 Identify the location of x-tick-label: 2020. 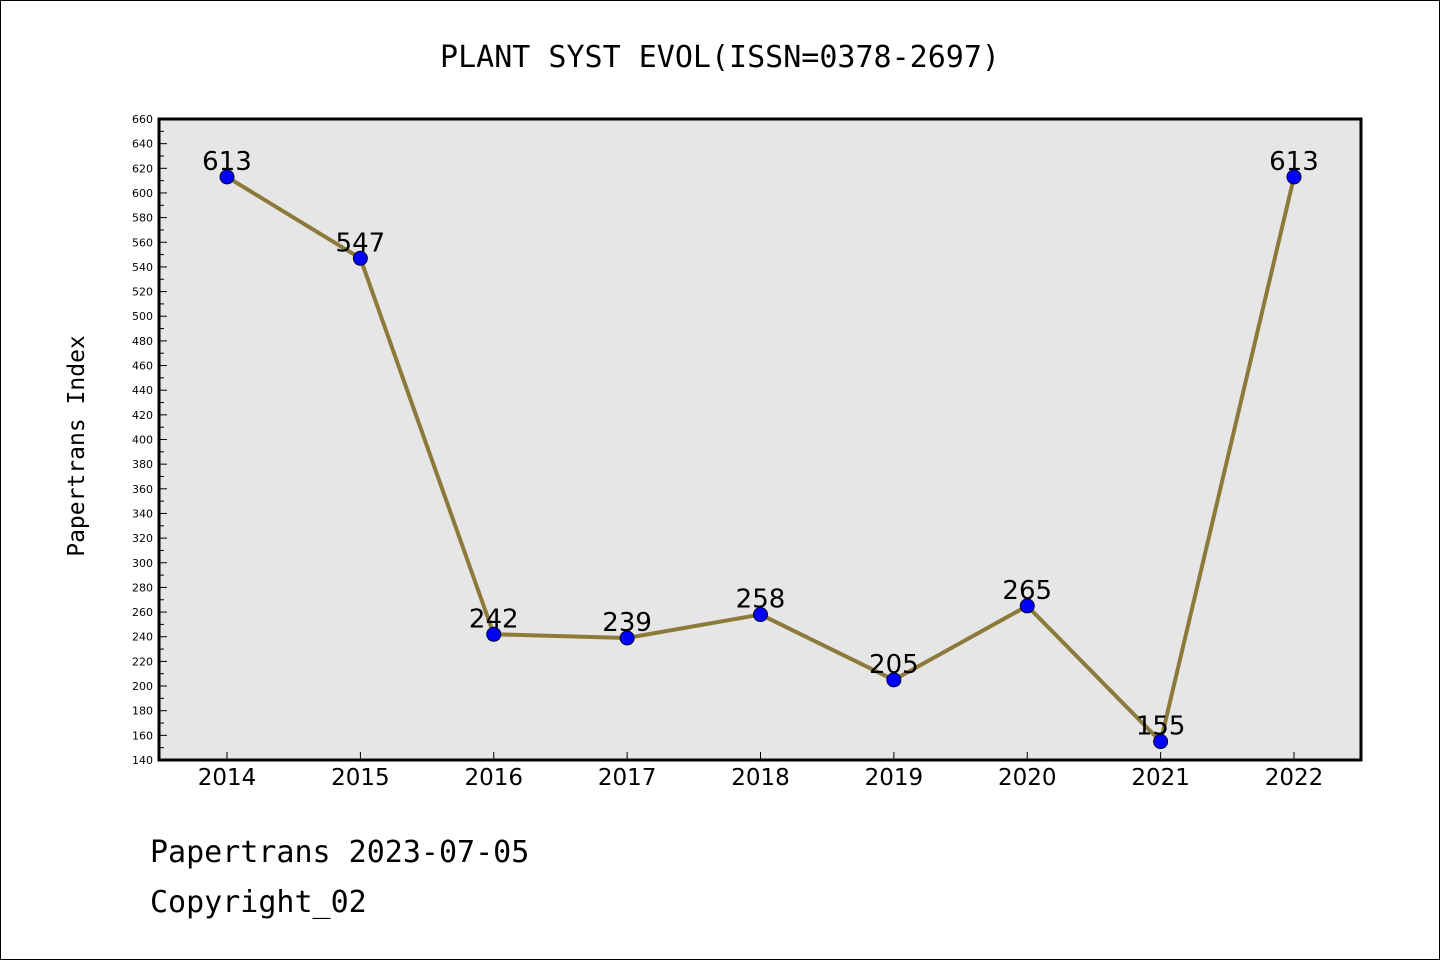
(1027, 778).